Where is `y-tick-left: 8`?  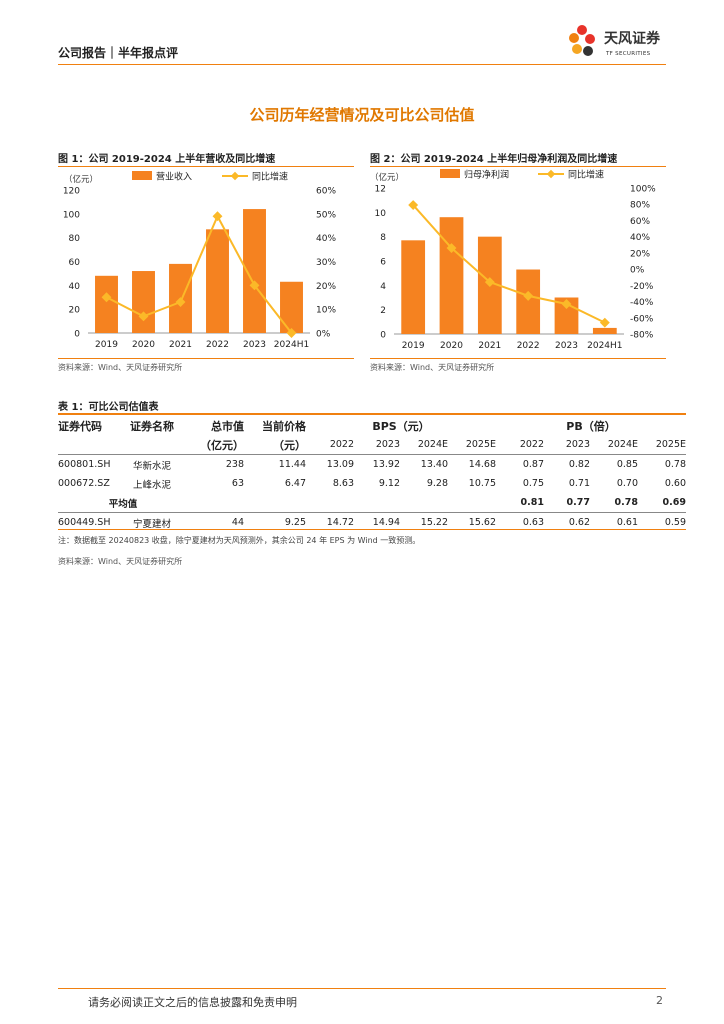
y-tick-left: 8 is located at coordinates (383, 238).